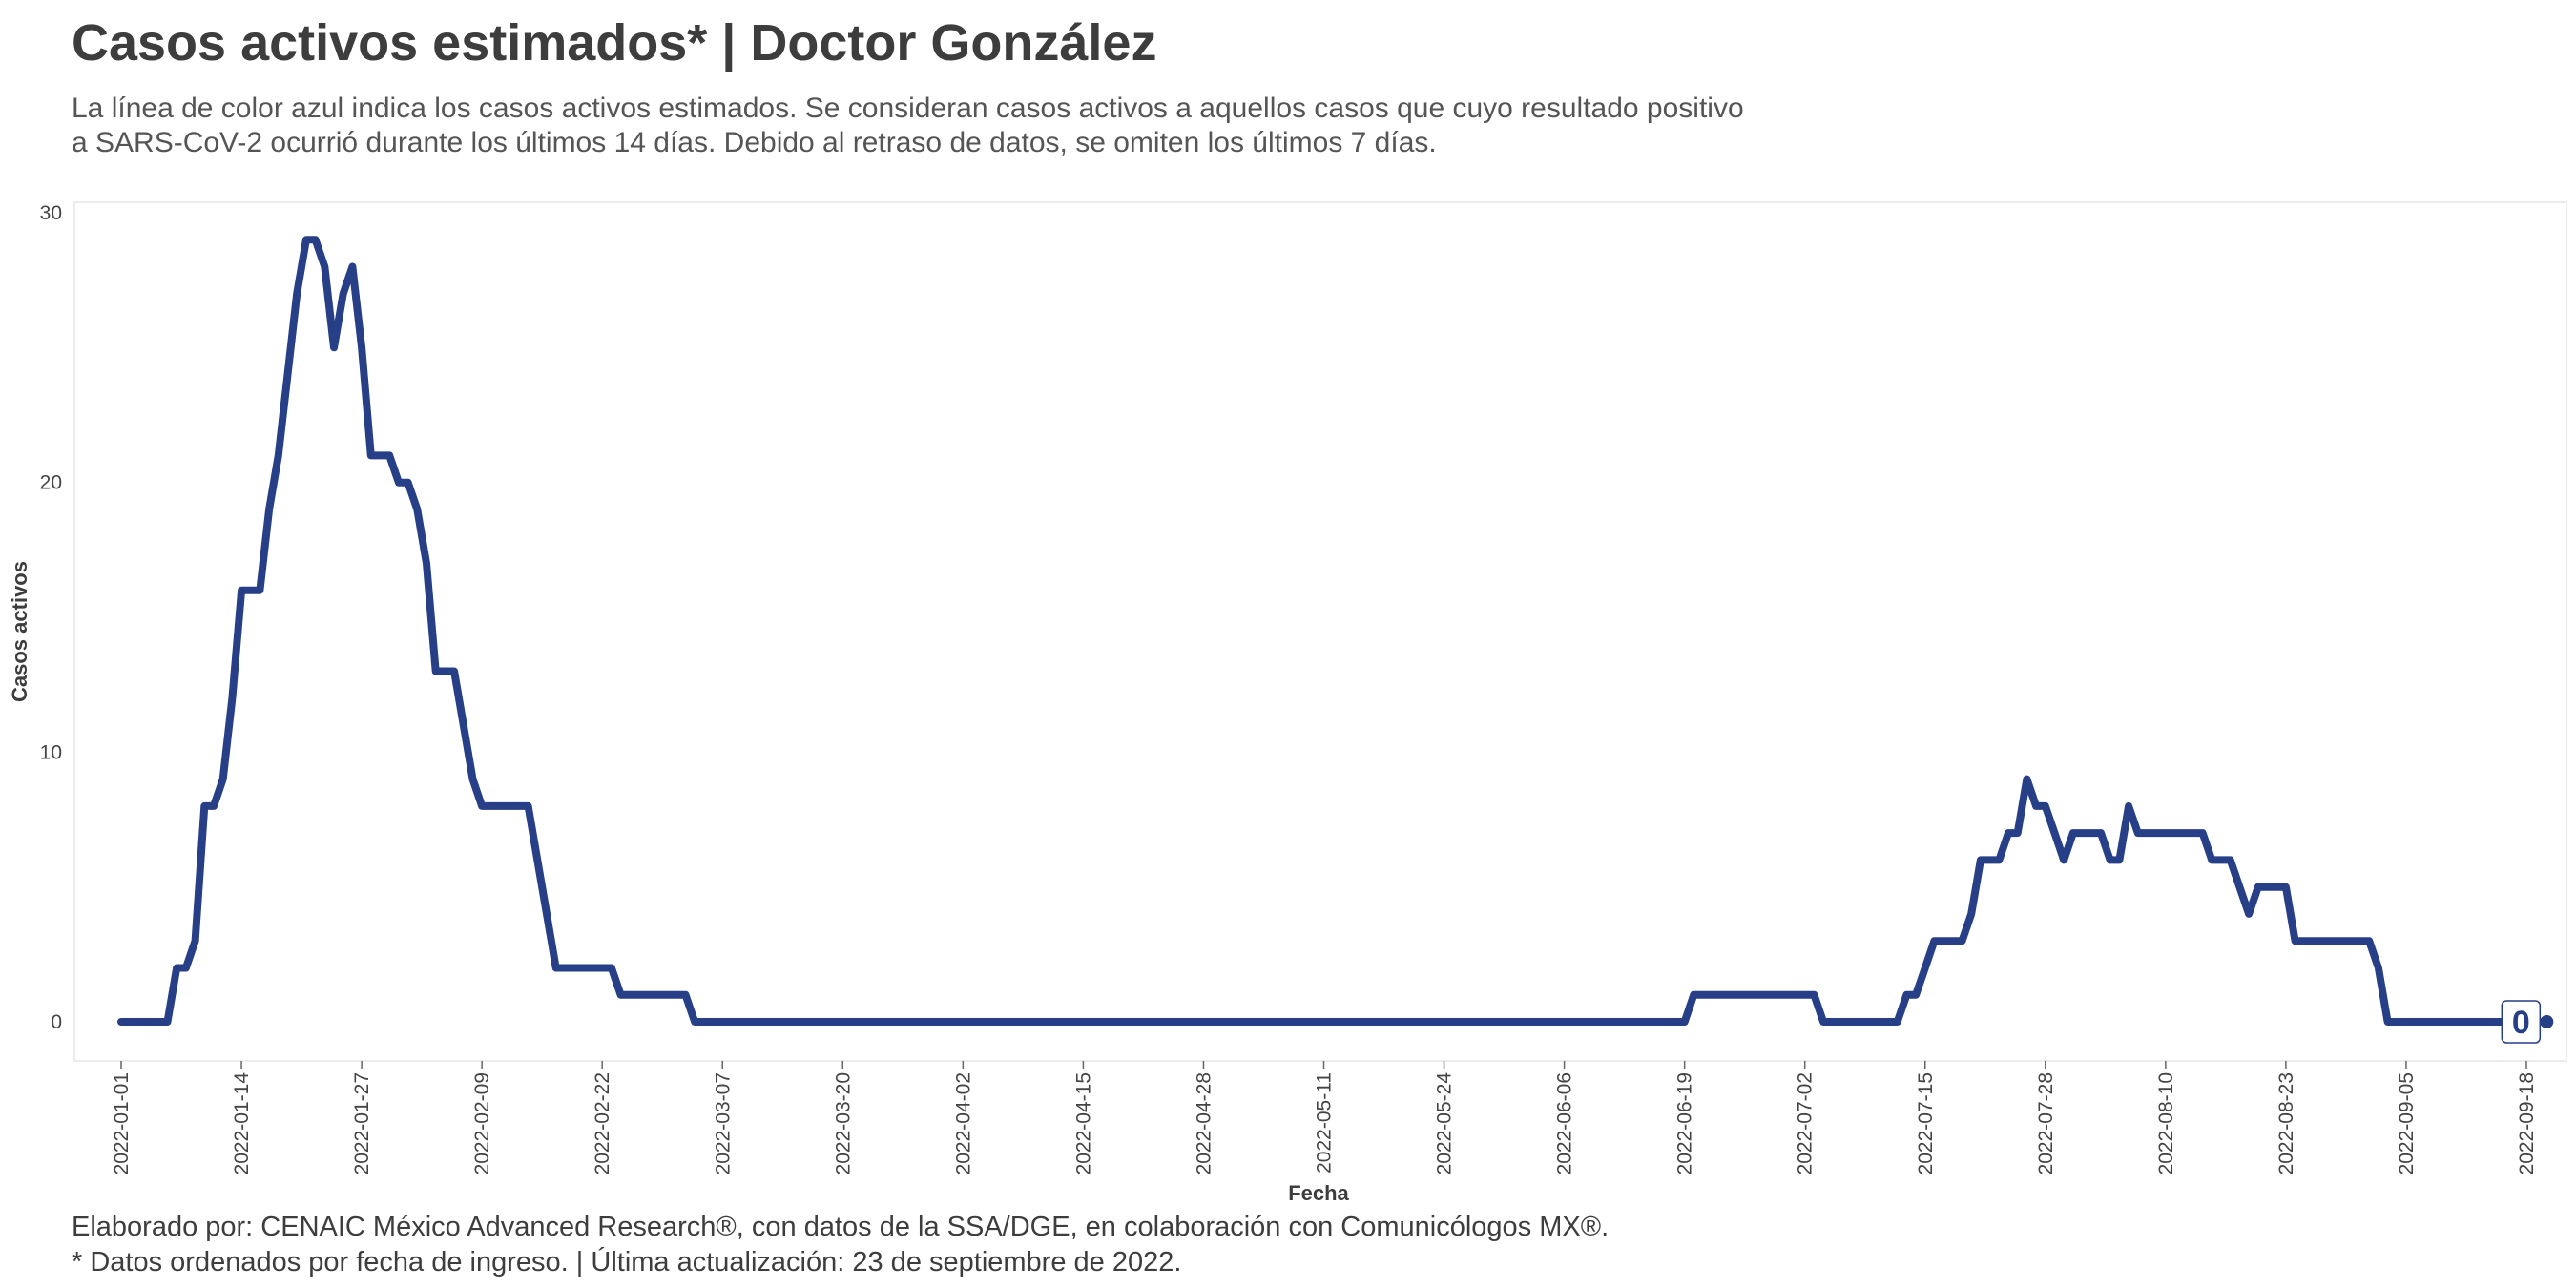 The height and width of the screenshot is (1288, 2576). I want to click on x-tick-label: 2022-02-22, so click(602, 1123).